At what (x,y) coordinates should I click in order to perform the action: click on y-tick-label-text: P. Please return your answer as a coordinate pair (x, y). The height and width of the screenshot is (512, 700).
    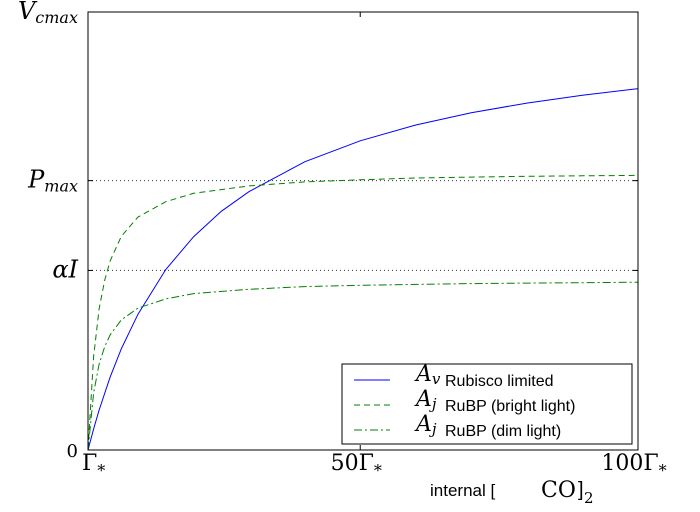
    Looking at the image, I should click on (36, 180).